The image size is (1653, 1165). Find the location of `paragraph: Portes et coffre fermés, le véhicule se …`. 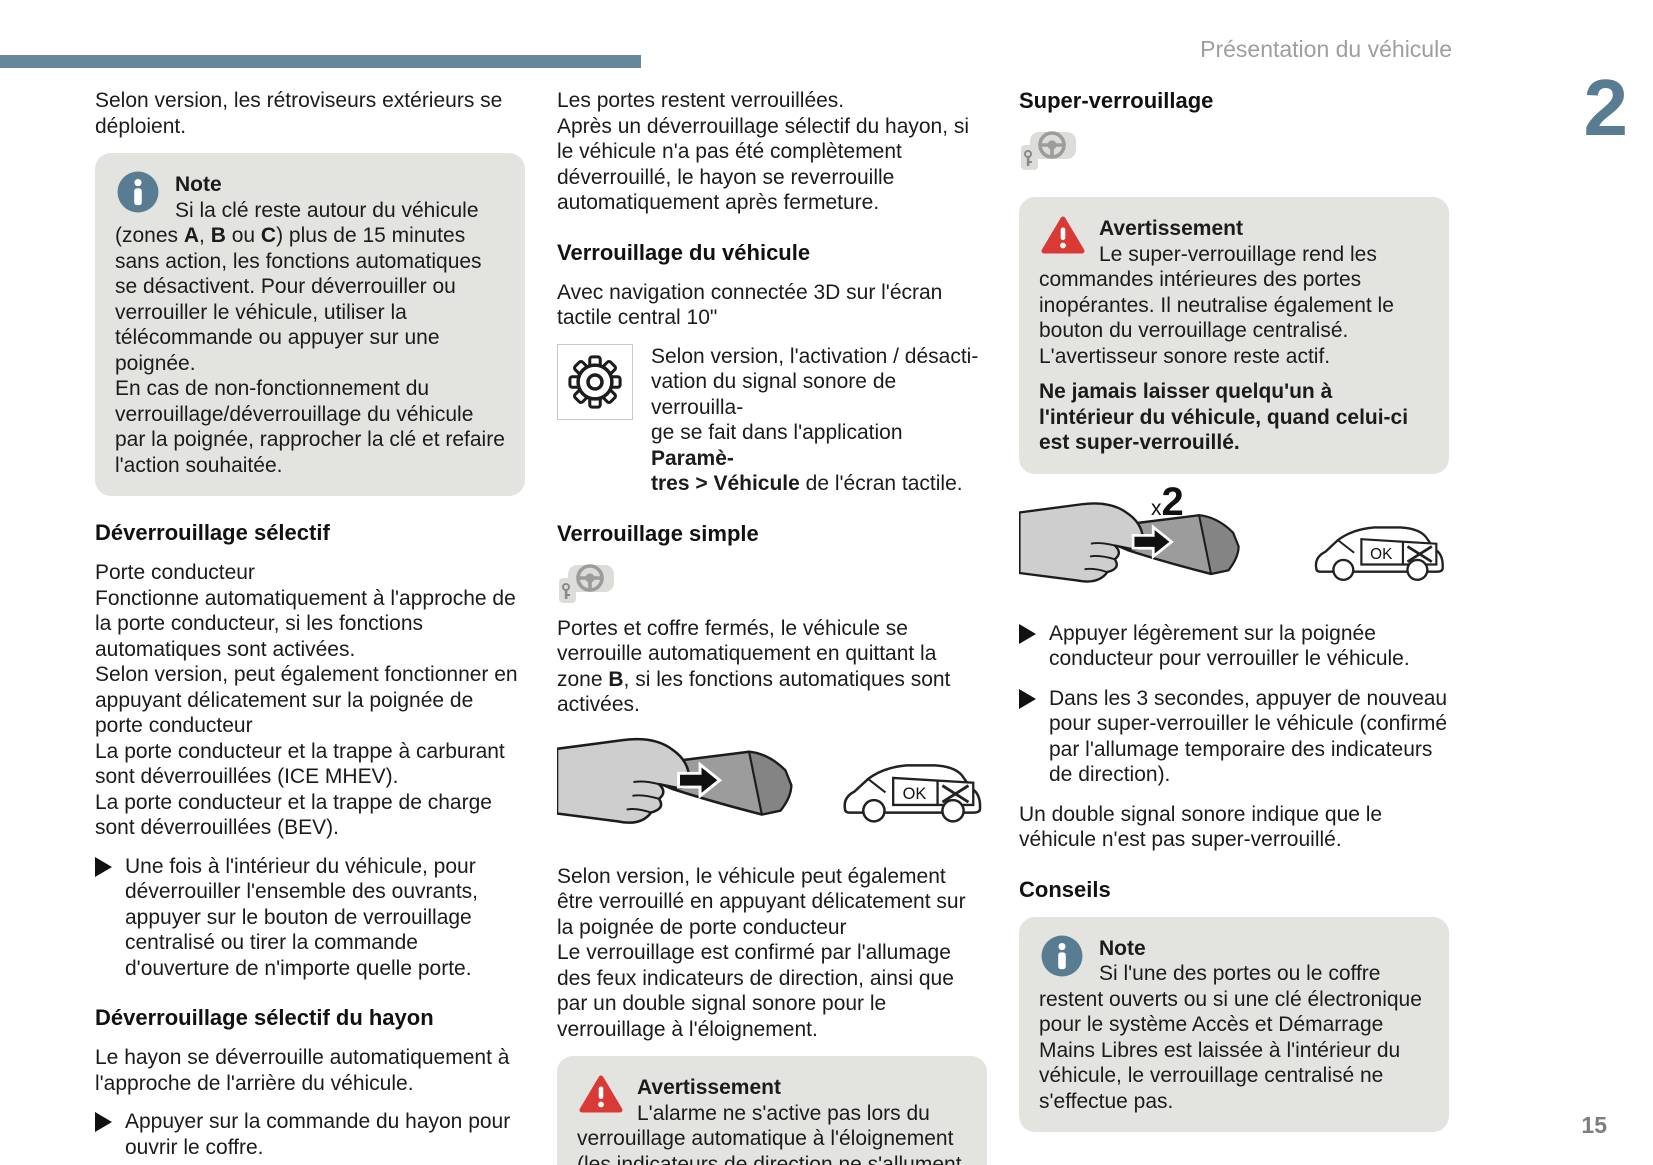

paragraph: Portes et coffre fermés, le véhicule se … is located at coordinates (754, 666).